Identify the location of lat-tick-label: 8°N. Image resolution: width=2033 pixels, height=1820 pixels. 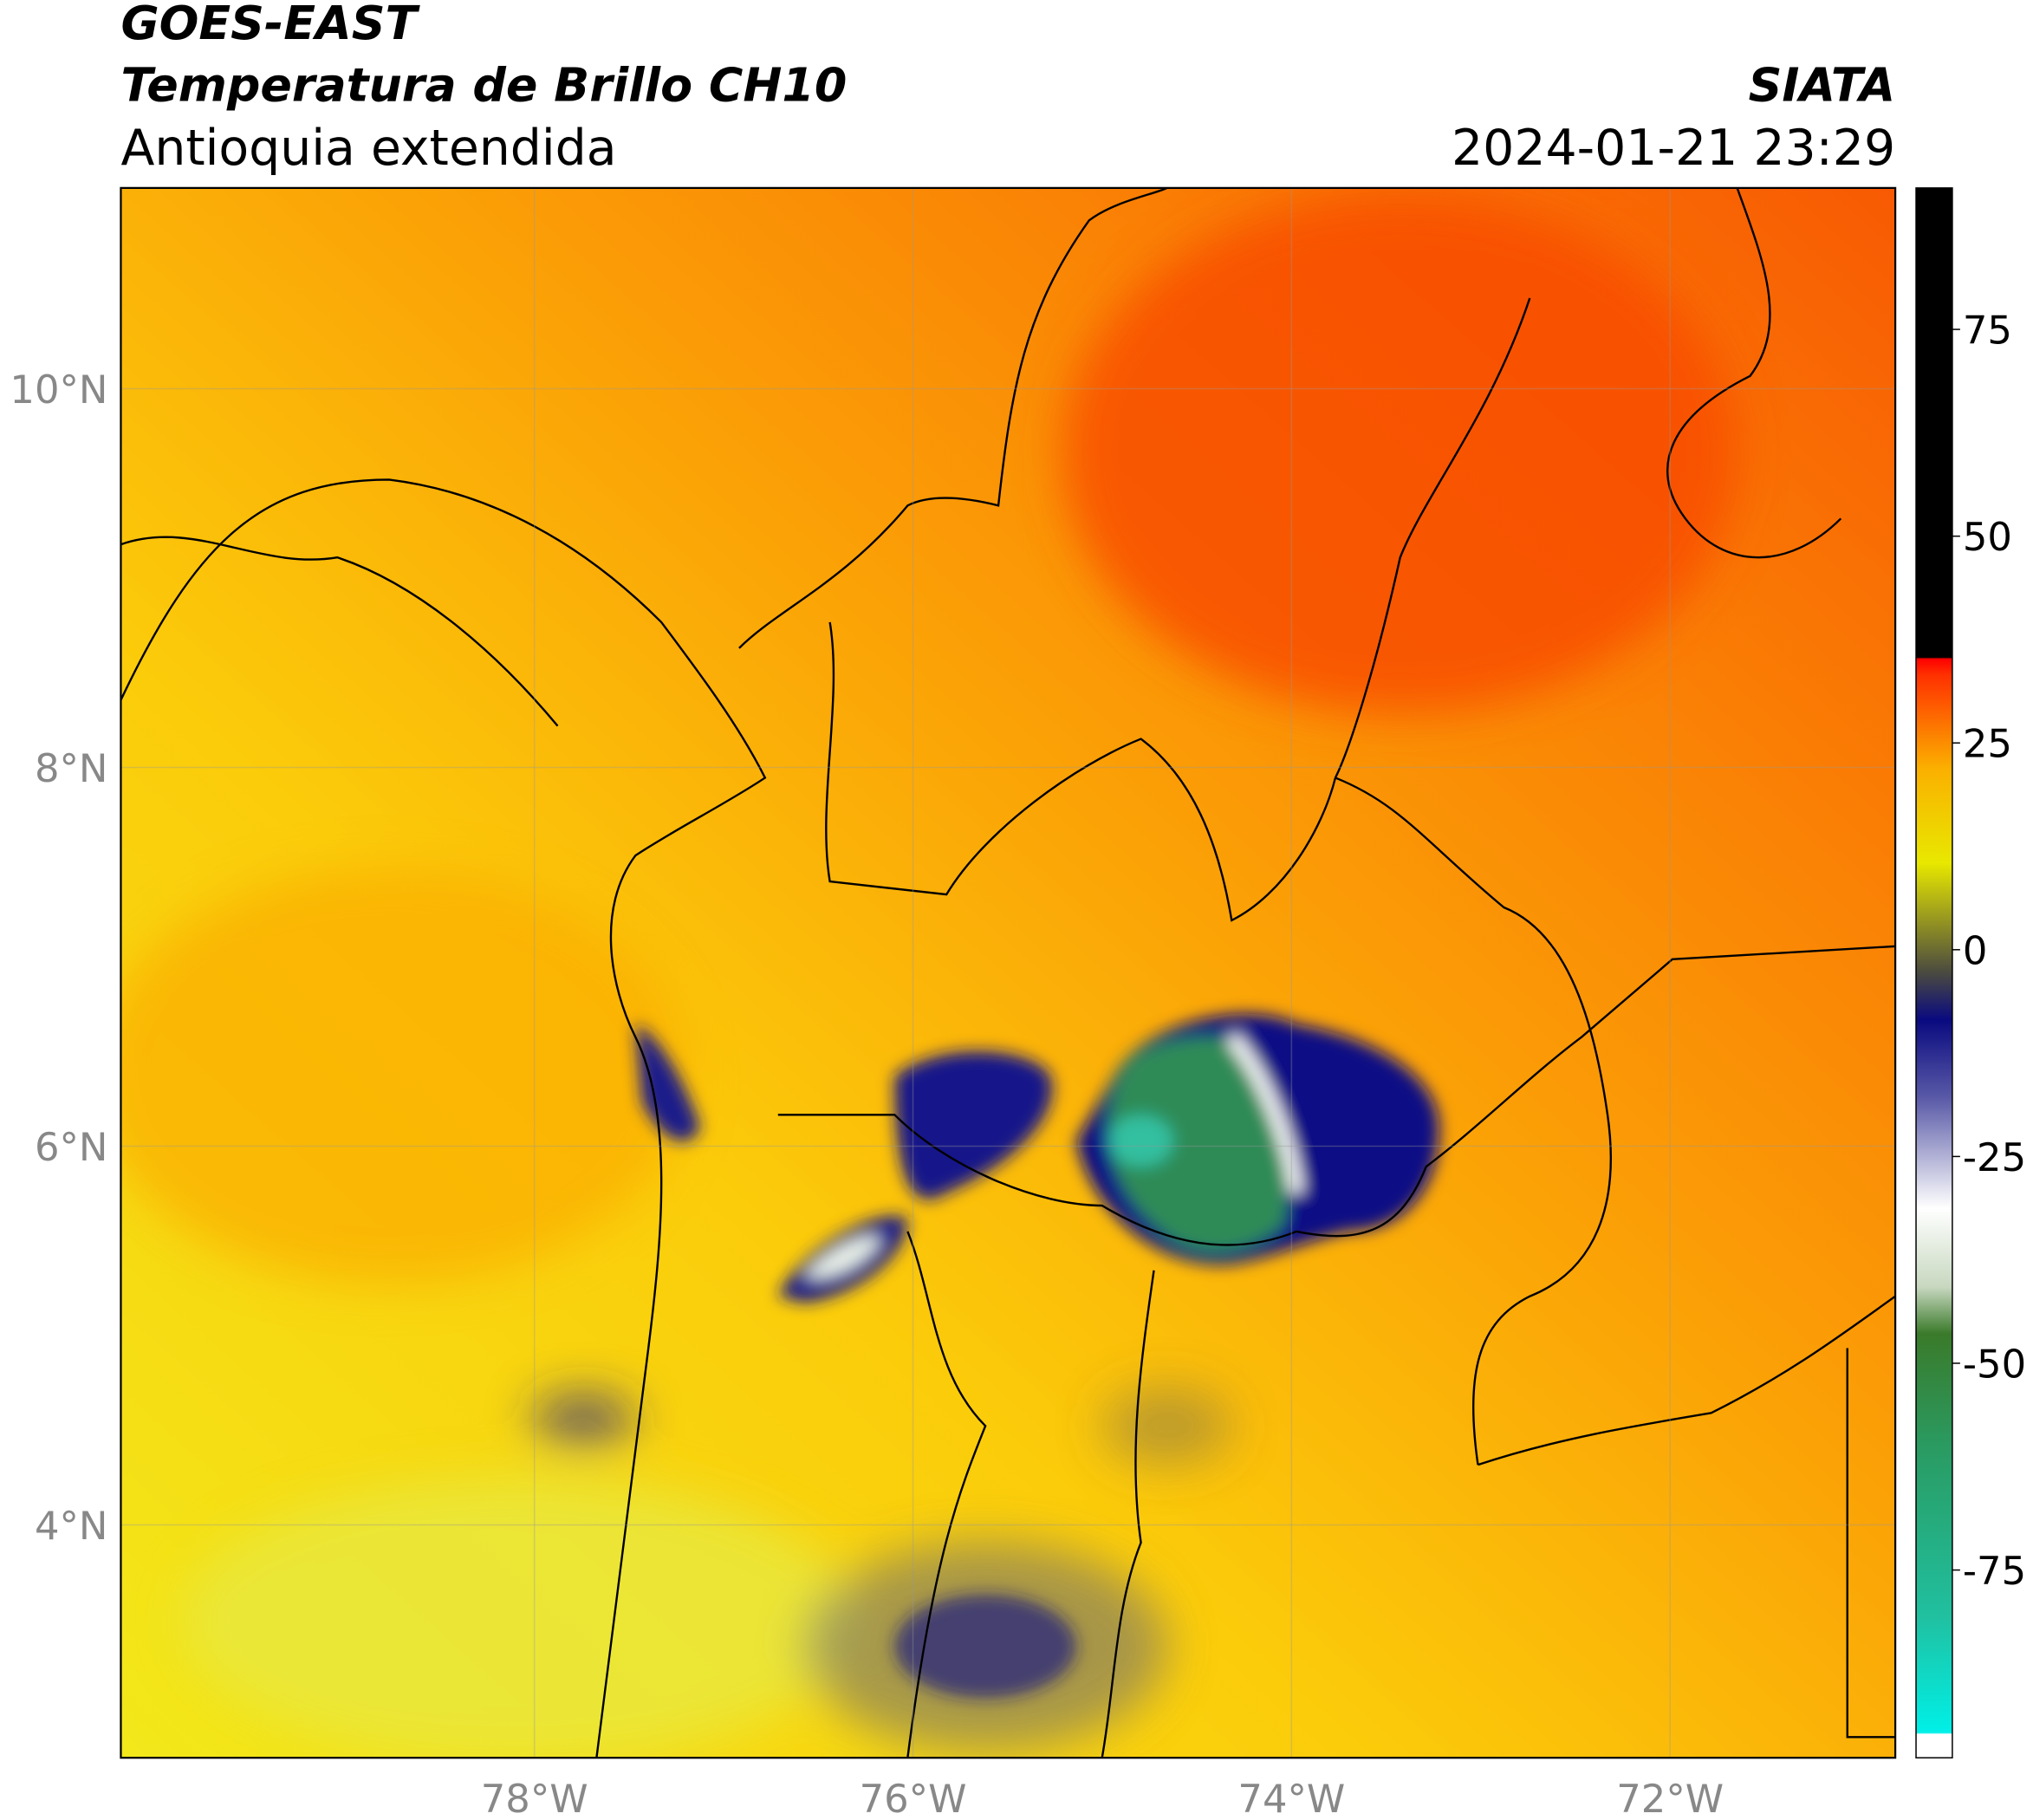
(71, 768).